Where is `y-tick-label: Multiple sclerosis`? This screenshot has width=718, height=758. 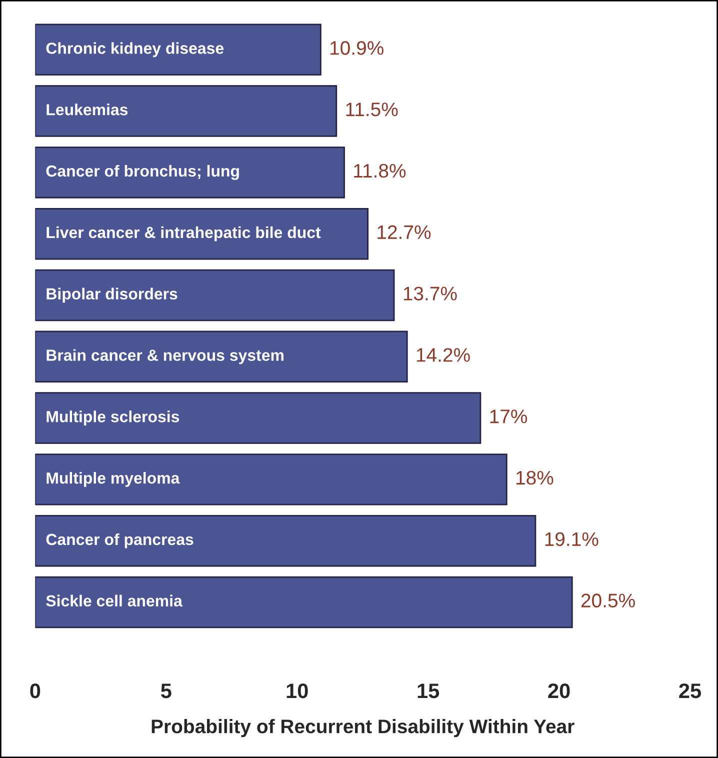
y-tick-label: Multiple sclerosis is located at coordinates (113, 418).